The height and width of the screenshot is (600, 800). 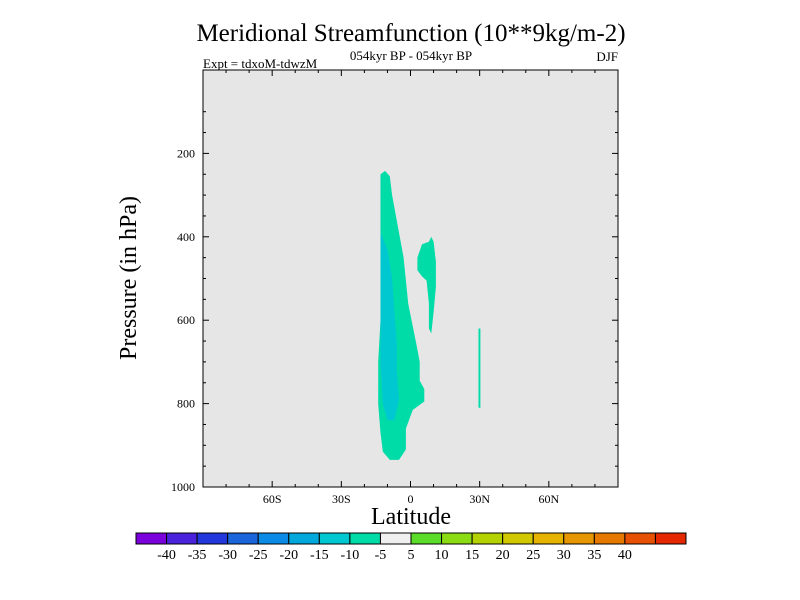 What do you see at coordinates (479, 499) in the screenshot?
I see `x-tick-label: 30N` at bounding box center [479, 499].